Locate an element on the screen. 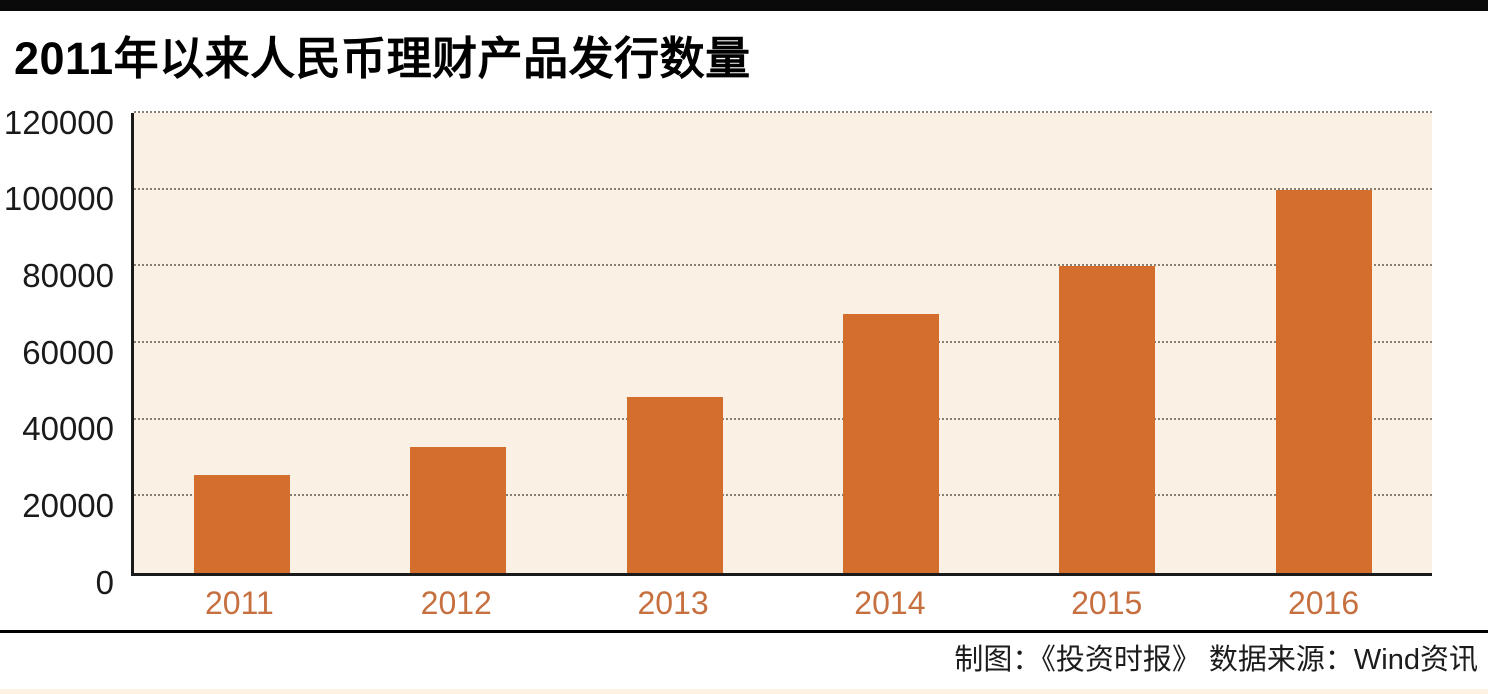 This screenshot has height=694, width=1488. y-tick-label-40000: 40000 is located at coordinates (68, 429).